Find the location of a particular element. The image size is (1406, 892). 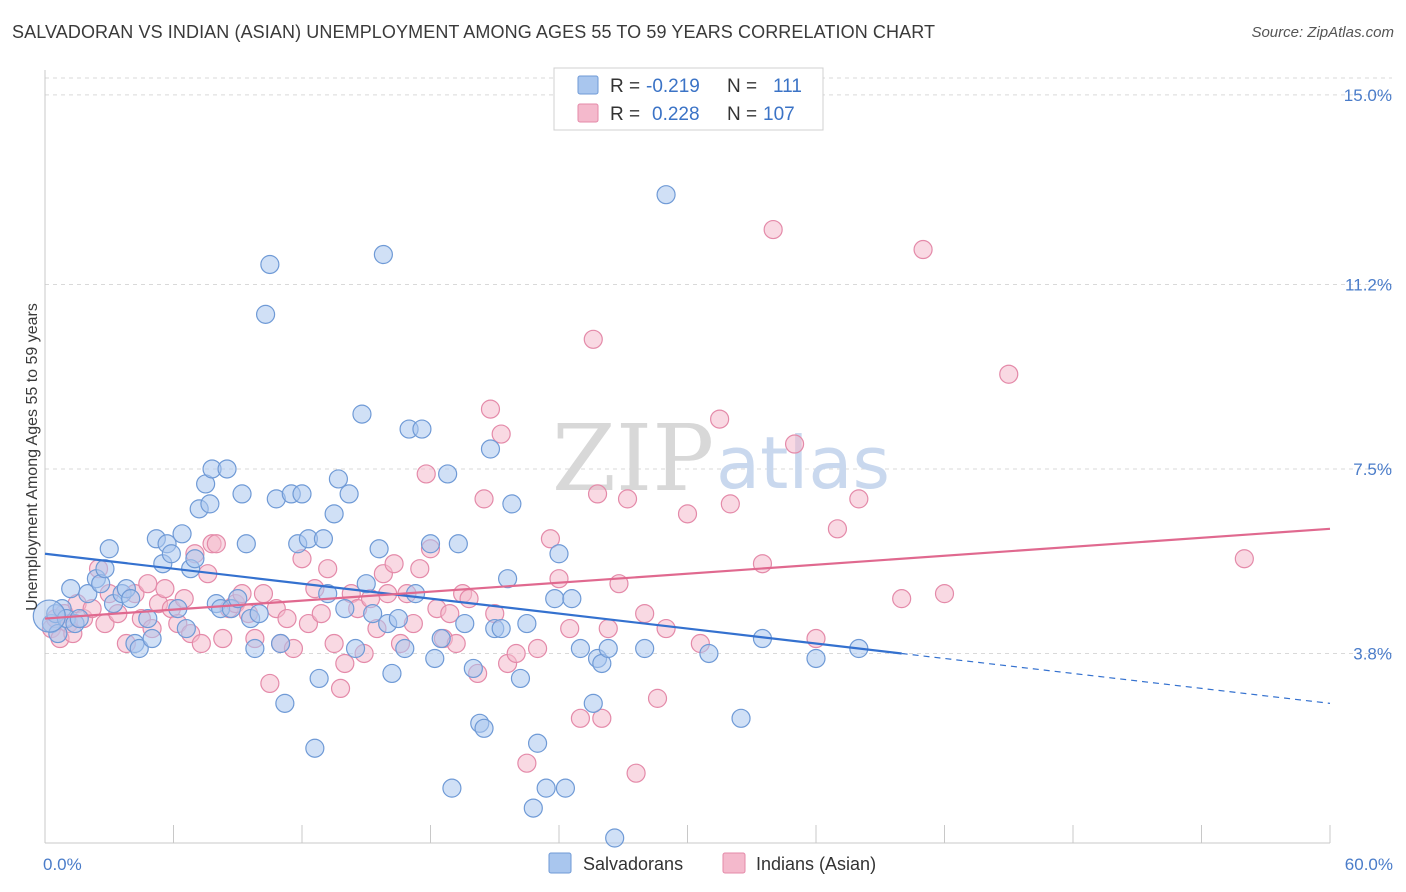

legend-r-value-indians-asian: 0.228 is located at coordinates (676, 114).